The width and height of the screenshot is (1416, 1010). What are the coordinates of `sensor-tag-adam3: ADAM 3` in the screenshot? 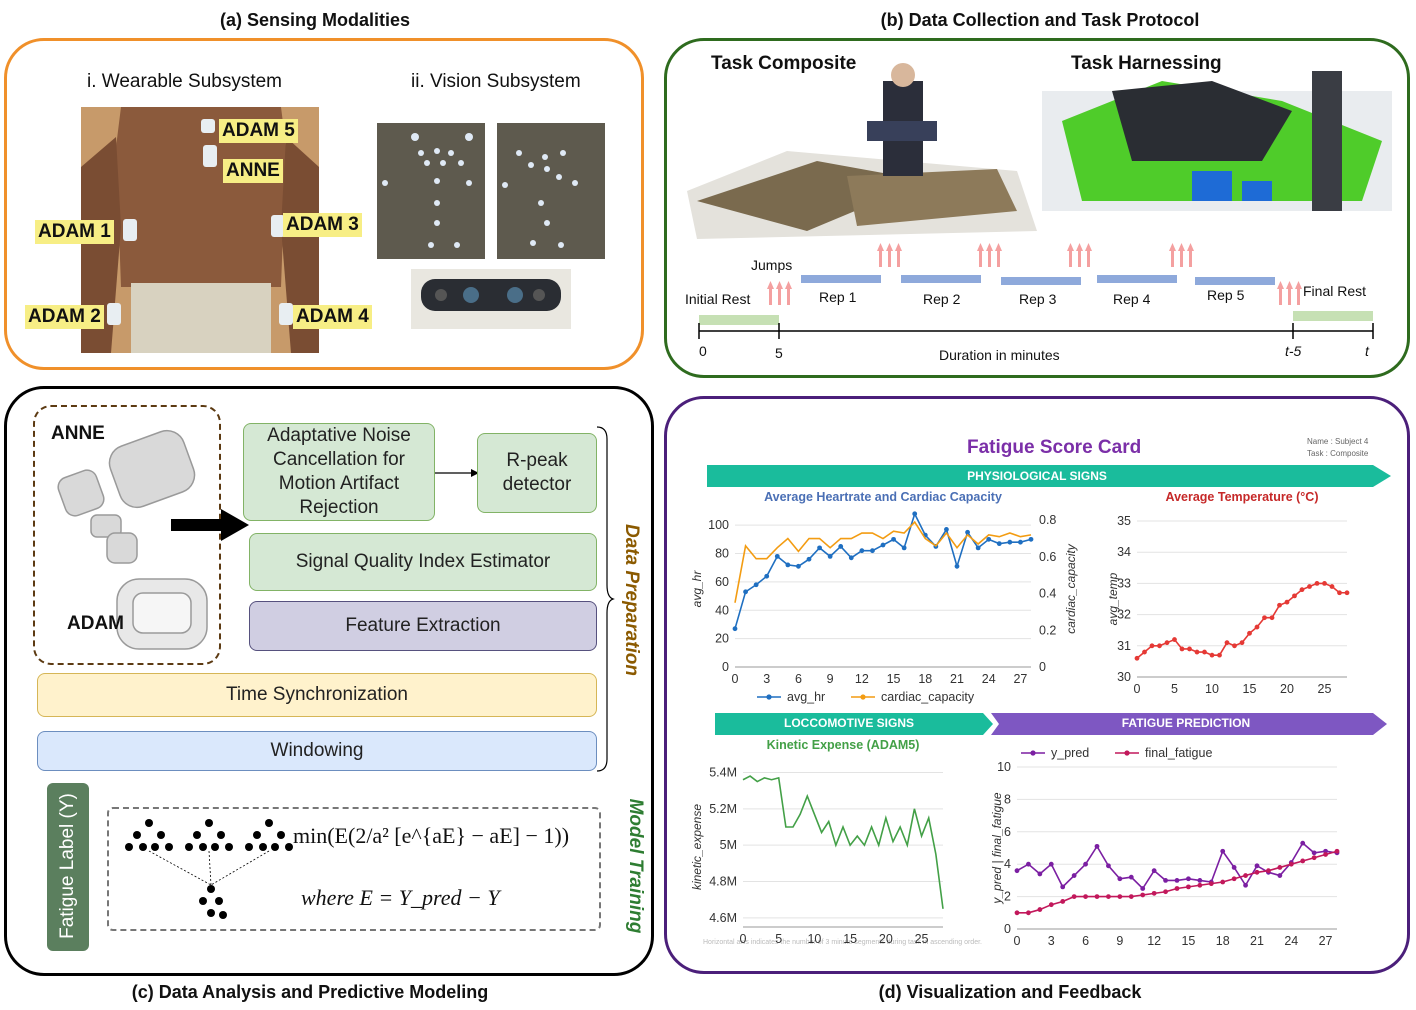 It's located at (322, 225).